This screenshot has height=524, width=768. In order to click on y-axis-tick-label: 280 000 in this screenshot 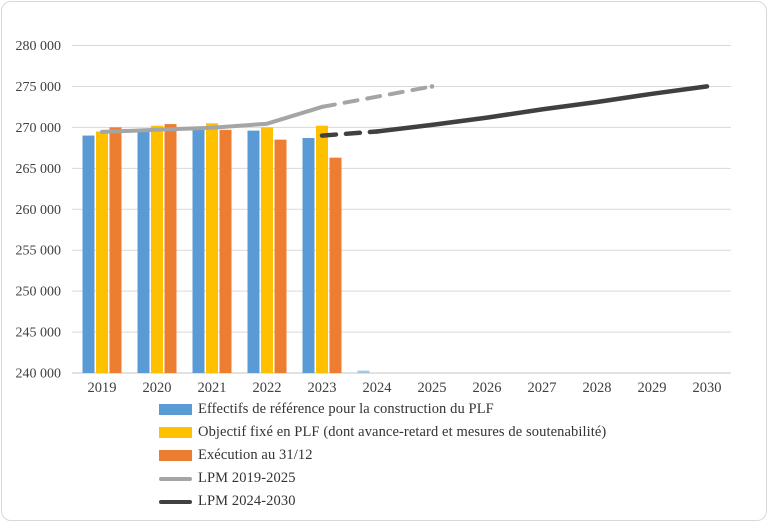, I will do `click(39, 46)`.